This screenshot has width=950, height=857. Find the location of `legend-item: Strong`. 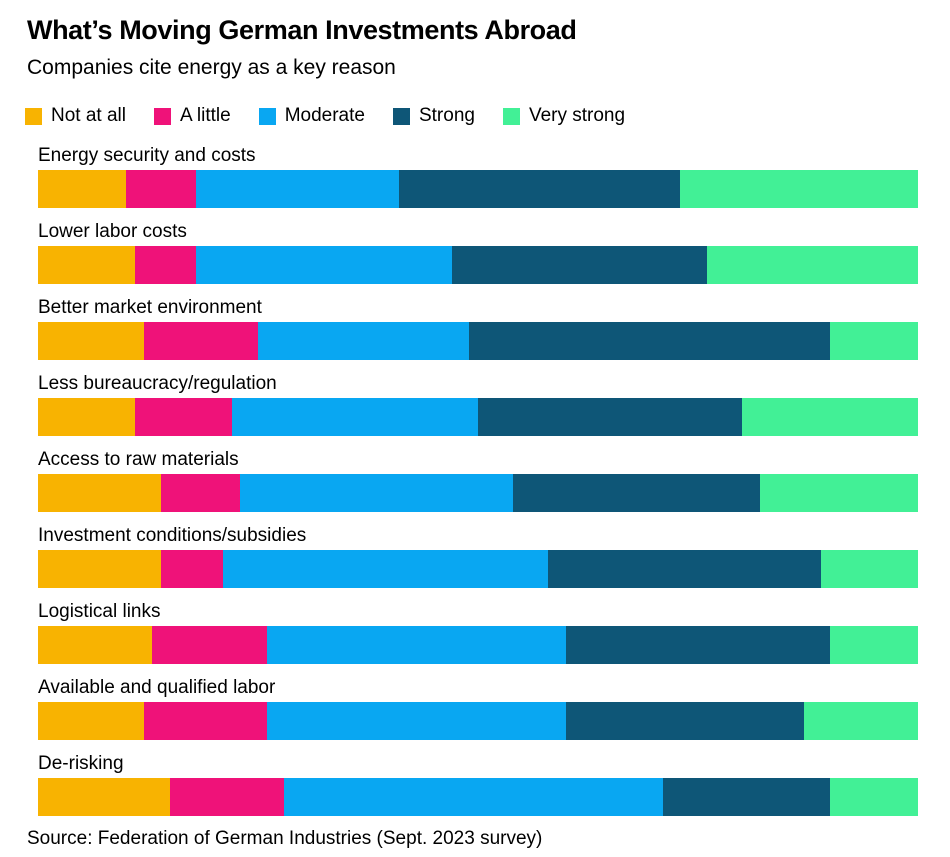

legend-item: Strong is located at coordinates (433, 116).